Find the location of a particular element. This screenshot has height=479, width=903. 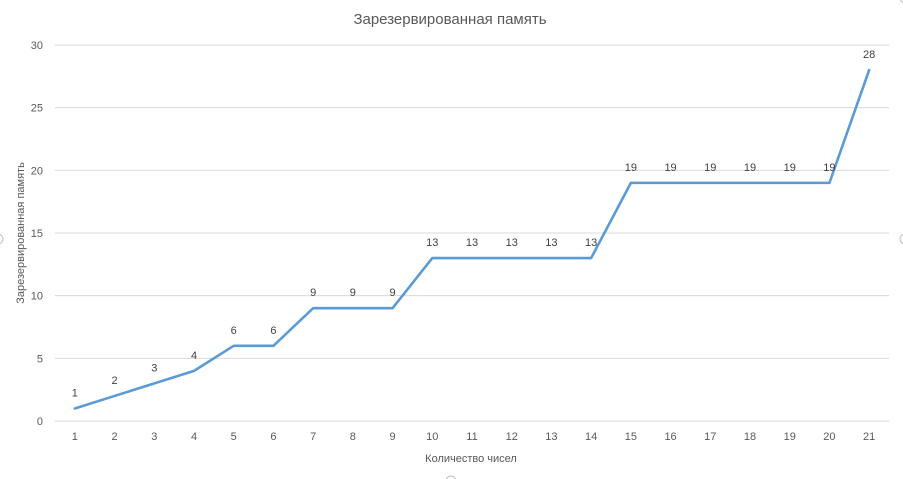

x-tick-label: 2 is located at coordinates (115, 437).